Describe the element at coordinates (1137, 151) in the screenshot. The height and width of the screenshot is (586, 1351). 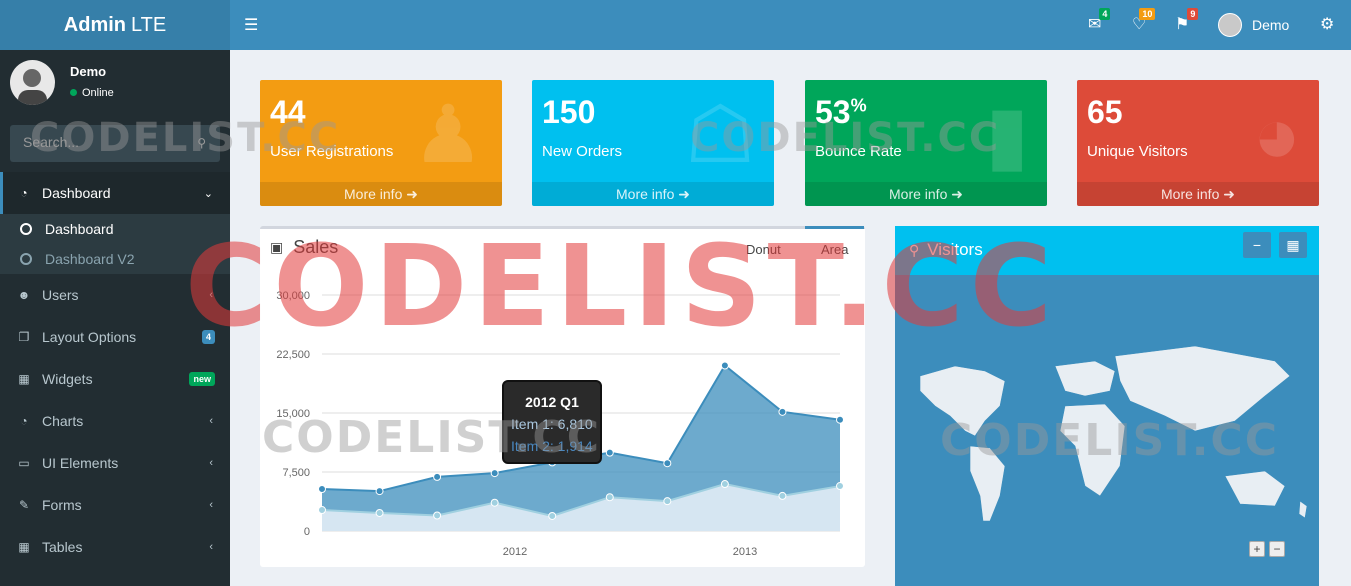
I see `stat-label: Unique Visitors` at that location.